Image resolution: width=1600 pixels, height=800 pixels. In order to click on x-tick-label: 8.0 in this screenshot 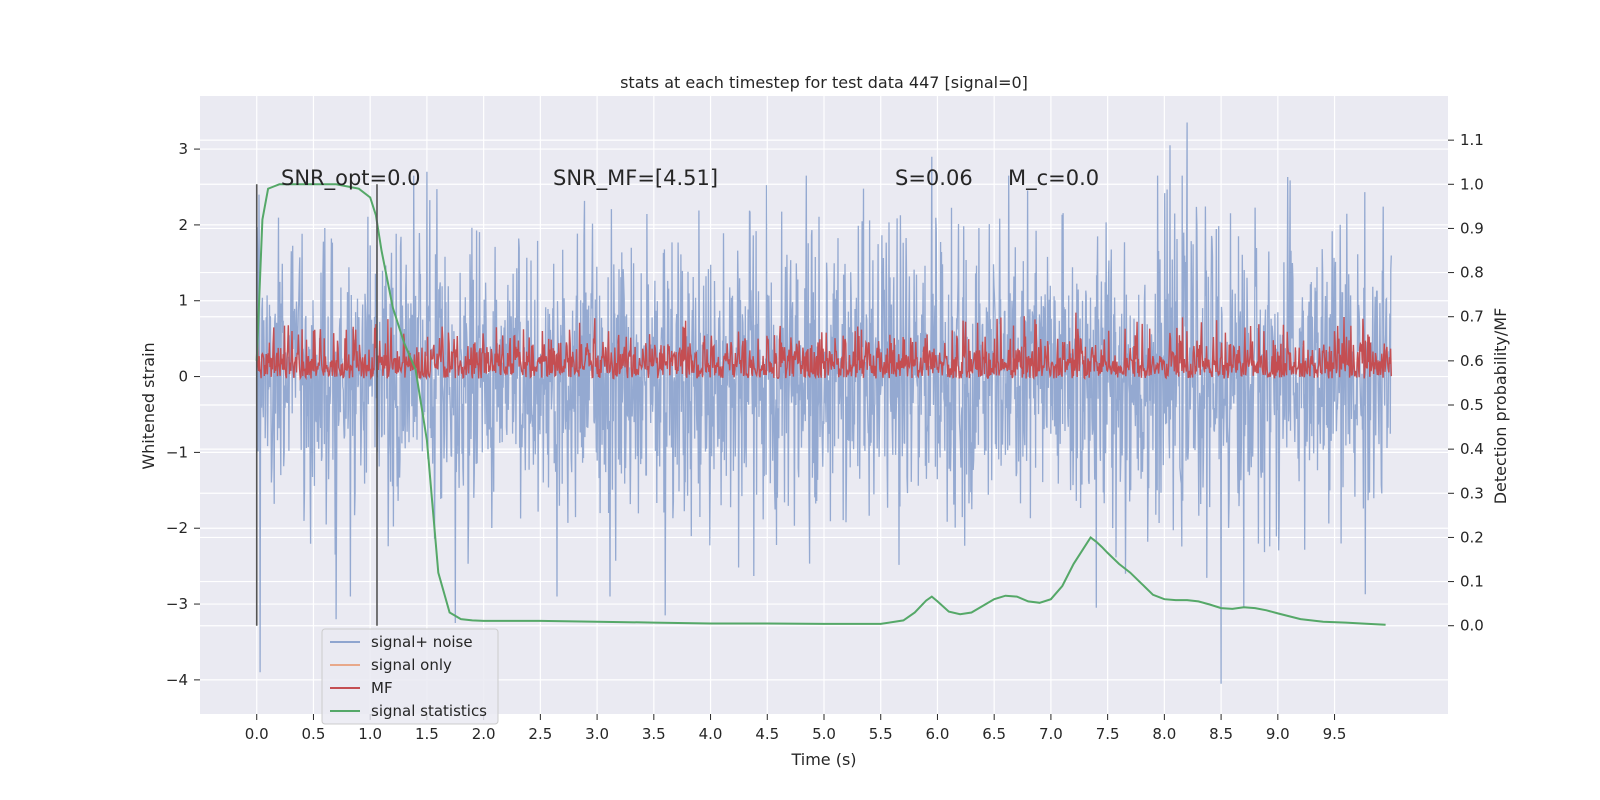, I will do `click(1164, 734)`.